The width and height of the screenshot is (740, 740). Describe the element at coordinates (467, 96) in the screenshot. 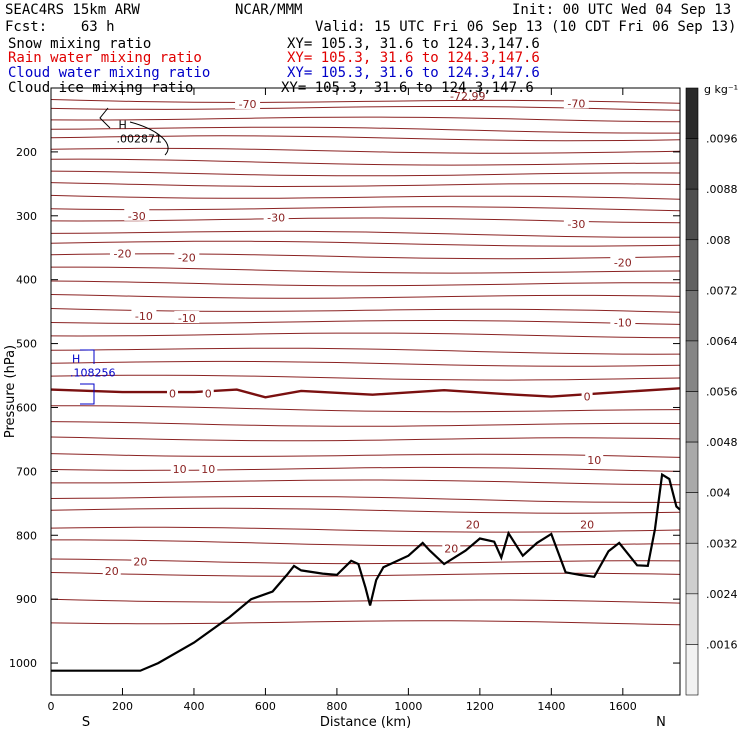

I see `top-value-label: -72.99` at that location.